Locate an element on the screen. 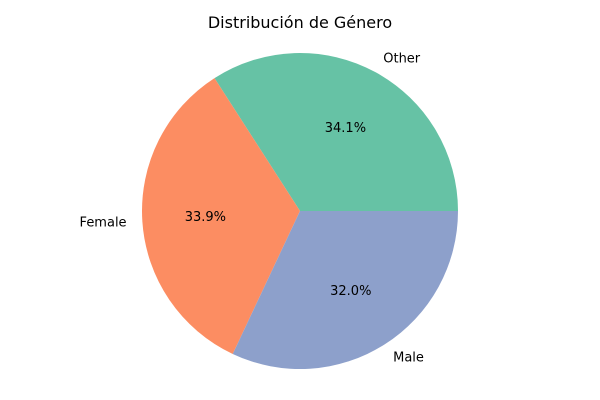 The image size is (600, 400). slice-label-other: Other is located at coordinates (402, 58).